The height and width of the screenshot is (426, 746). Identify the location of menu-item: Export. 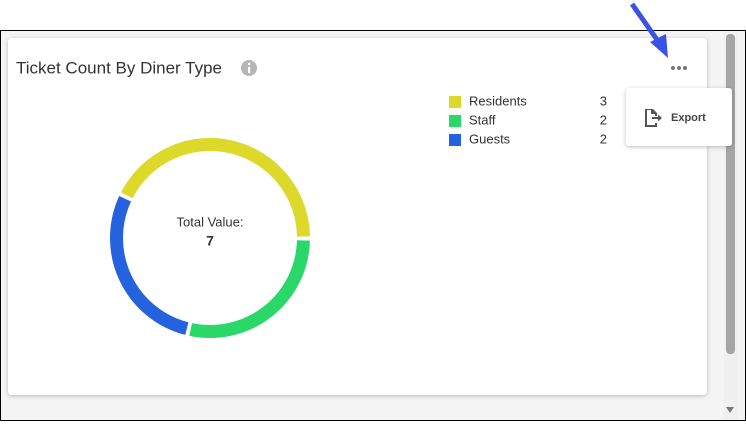
(688, 118).